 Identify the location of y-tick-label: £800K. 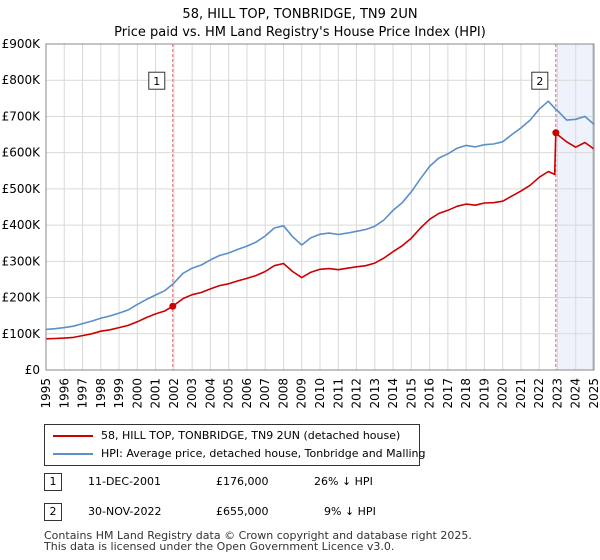
(22, 80).